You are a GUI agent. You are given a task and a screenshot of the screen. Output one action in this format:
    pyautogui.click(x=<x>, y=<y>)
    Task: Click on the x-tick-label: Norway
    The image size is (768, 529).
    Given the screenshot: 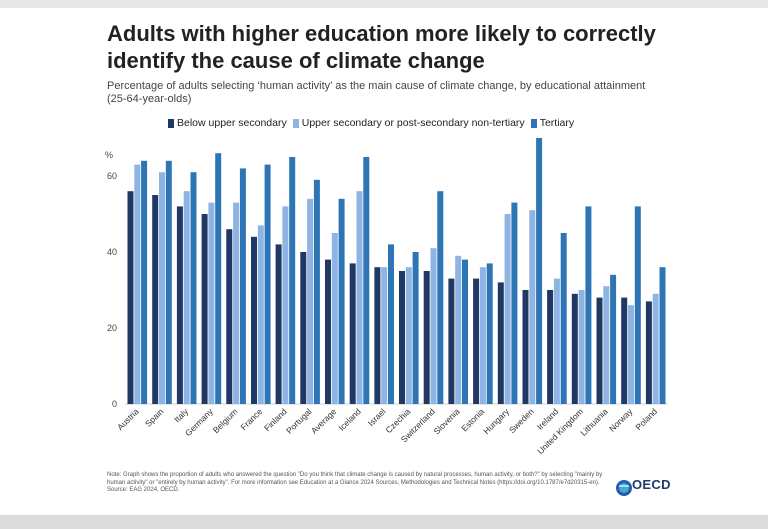 What is the action you would take?
    pyautogui.click(x=621, y=420)
    